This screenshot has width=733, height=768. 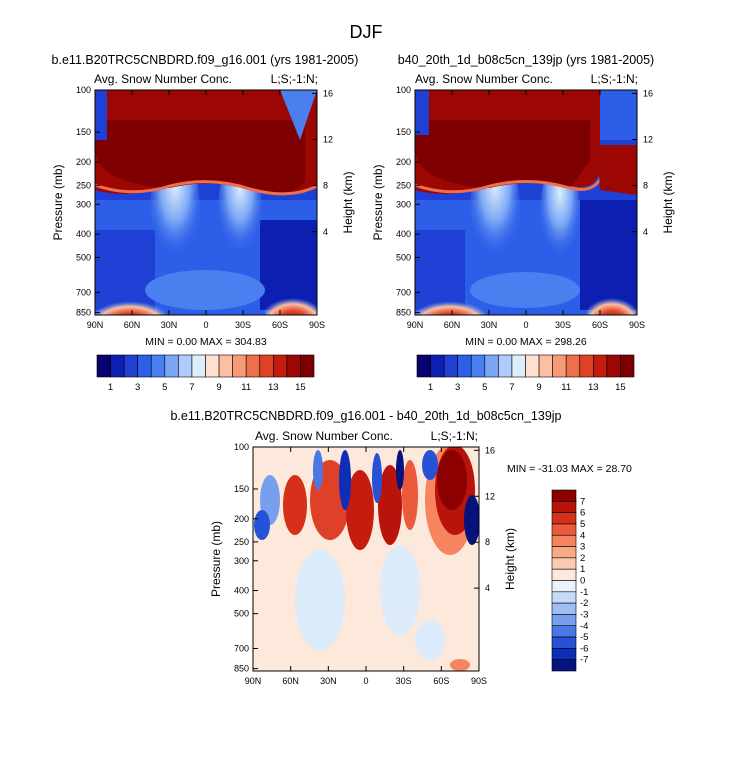 I want to click on figure-title: DJF, so click(x=366, y=32).